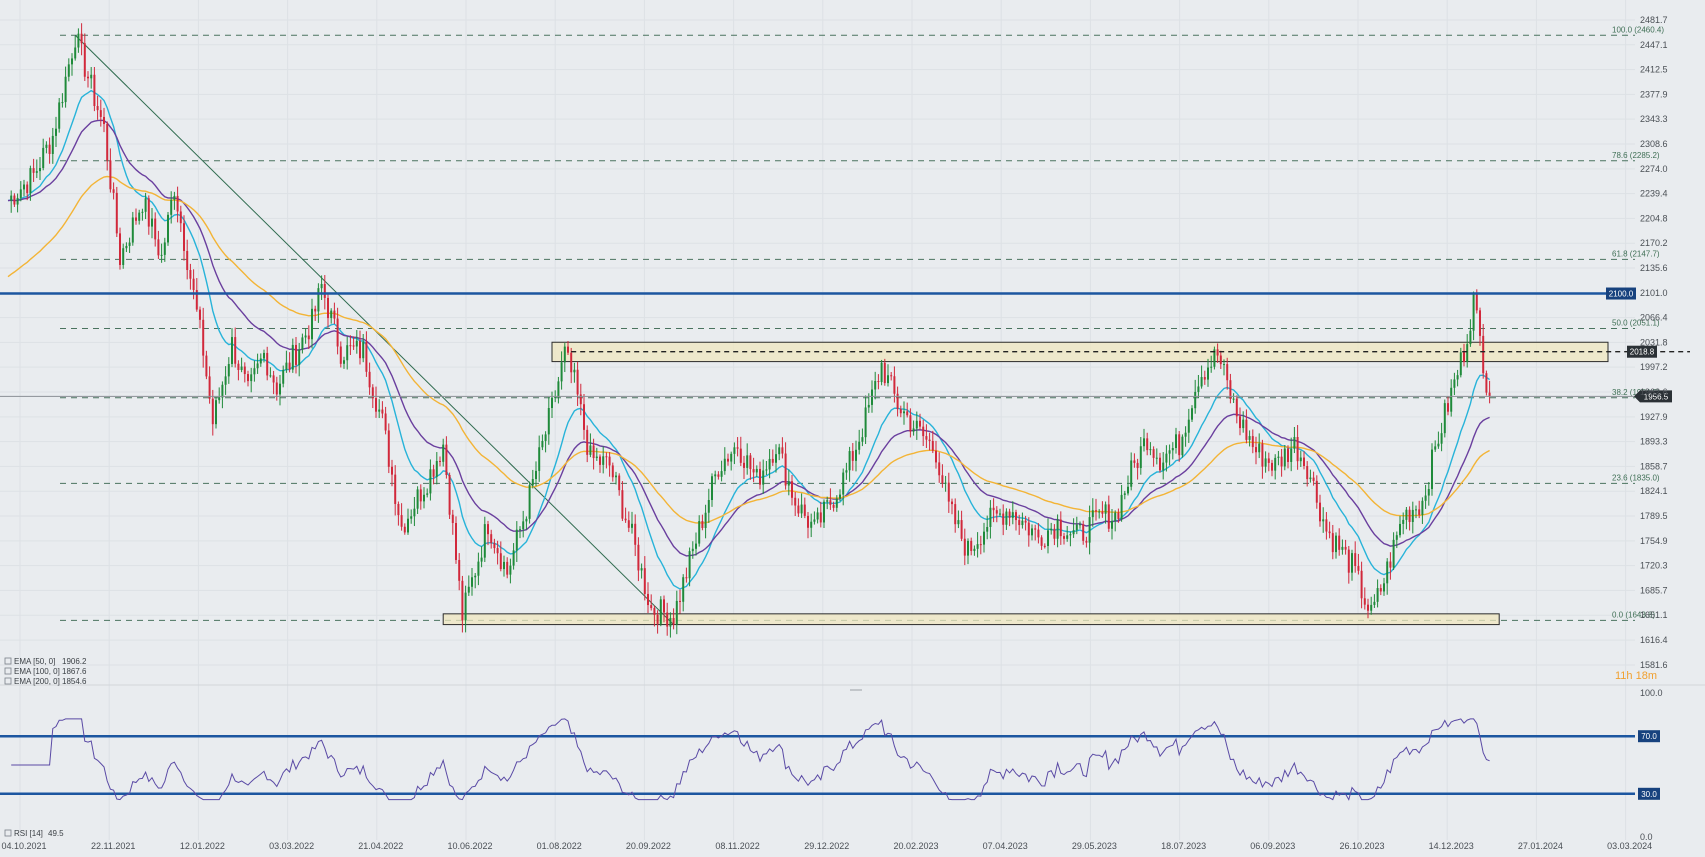 The width and height of the screenshot is (1705, 857). Describe the element at coordinates (74, 671) in the screenshot. I see `legend-value: 1867.6` at that location.